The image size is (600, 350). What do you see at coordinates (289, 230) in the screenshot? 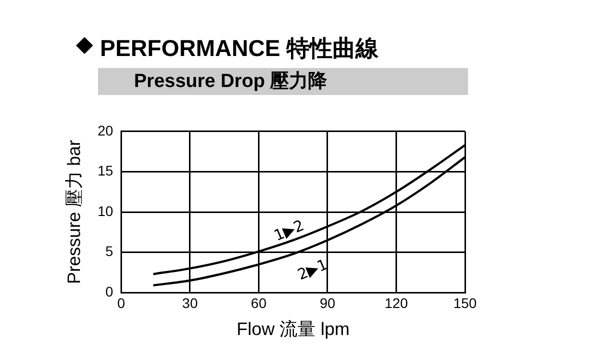
I see `annotation: 1▶2` at bounding box center [289, 230].